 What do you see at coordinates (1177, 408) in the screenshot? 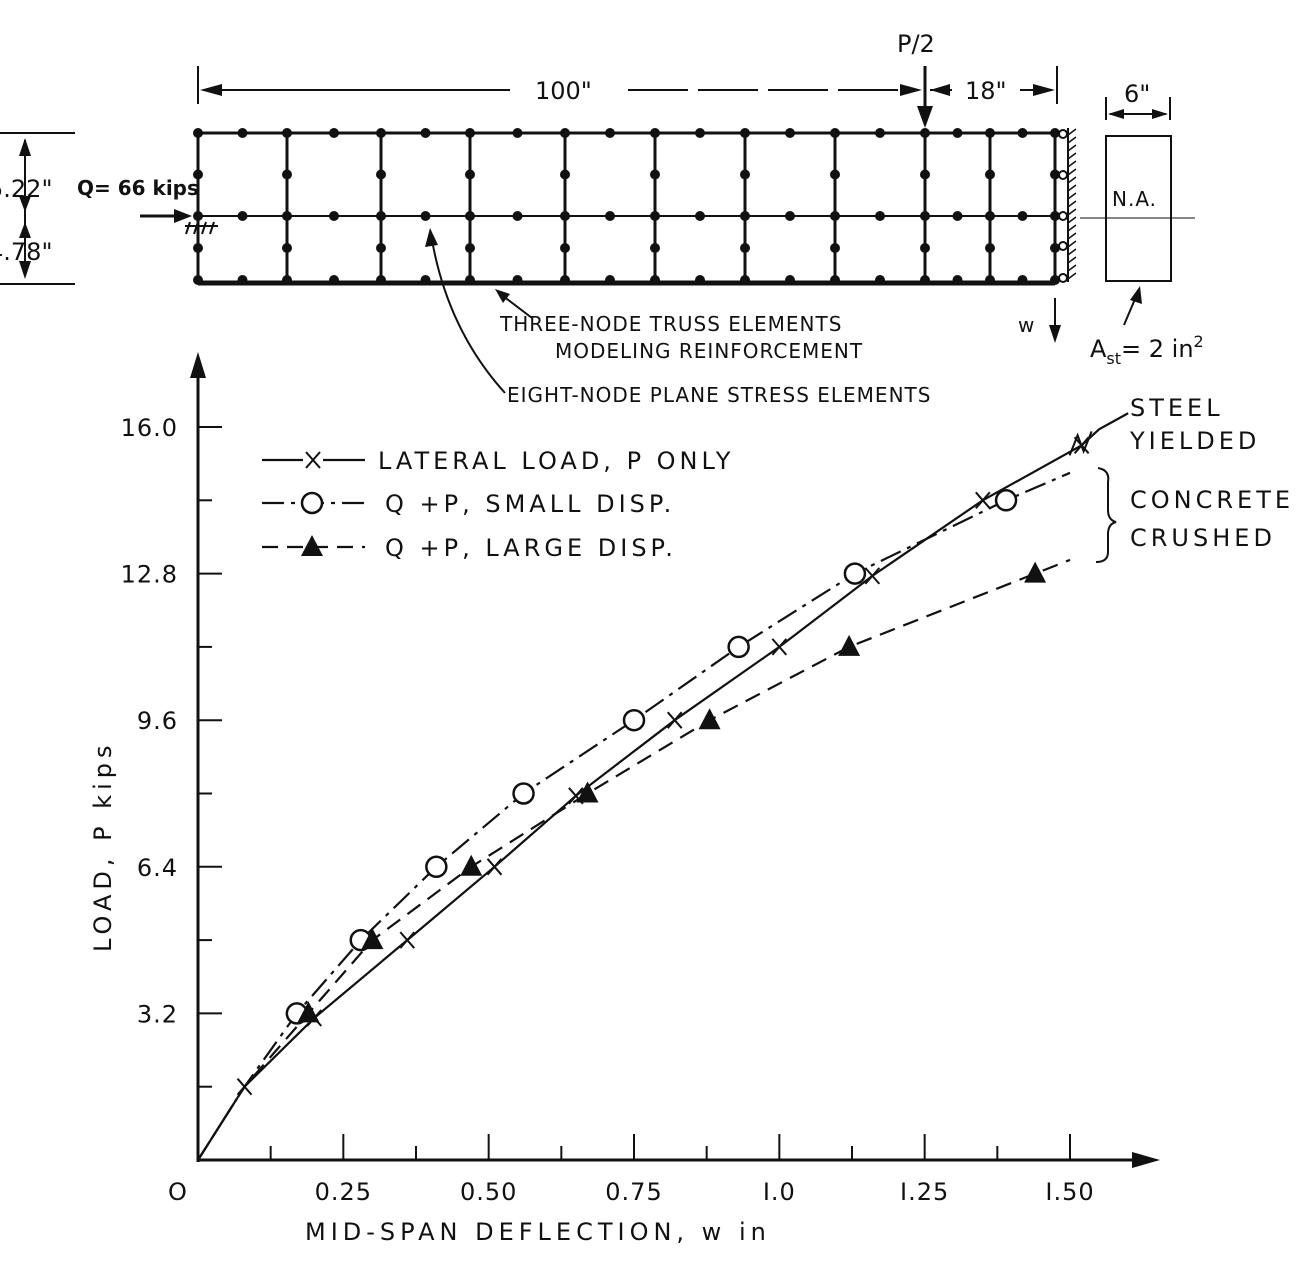
I see `steel-yielded-line1: STEEL` at bounding box center [1177, 408].